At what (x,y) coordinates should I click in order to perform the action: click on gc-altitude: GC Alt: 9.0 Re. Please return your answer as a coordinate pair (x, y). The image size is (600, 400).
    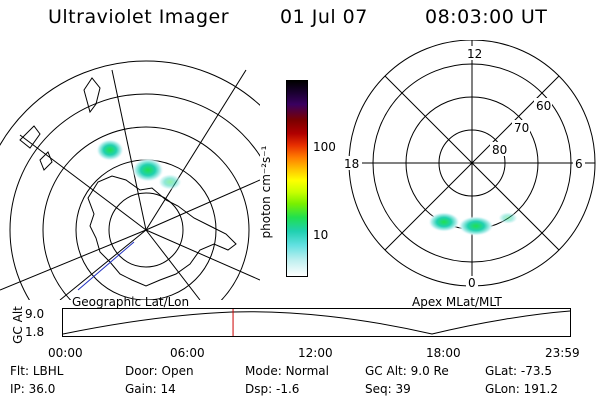
    Looking at the image, I should click on (407, 371).